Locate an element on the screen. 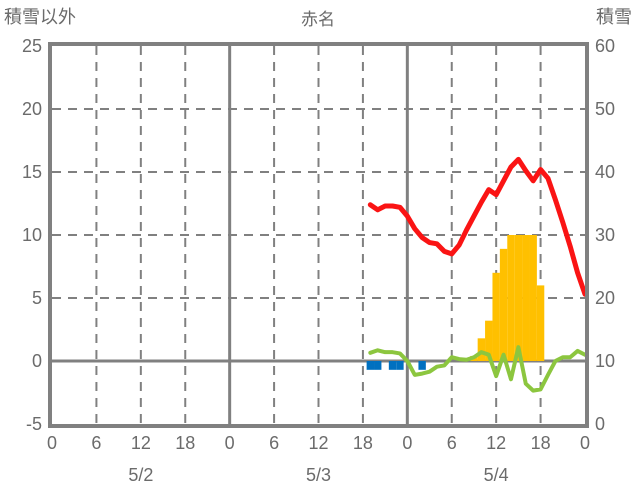  y2-axis-tick-label: 0 is located at coordinates (600, 424).